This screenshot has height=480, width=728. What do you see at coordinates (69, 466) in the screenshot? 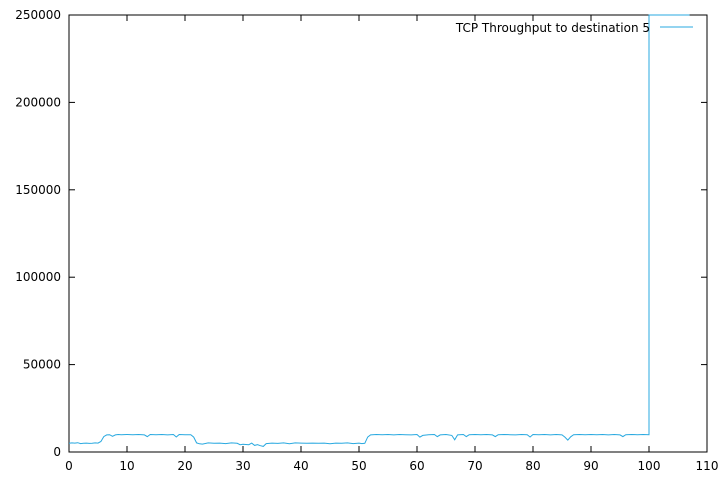
I see `x-tick-label: 0` at bounding box center [69, 466].